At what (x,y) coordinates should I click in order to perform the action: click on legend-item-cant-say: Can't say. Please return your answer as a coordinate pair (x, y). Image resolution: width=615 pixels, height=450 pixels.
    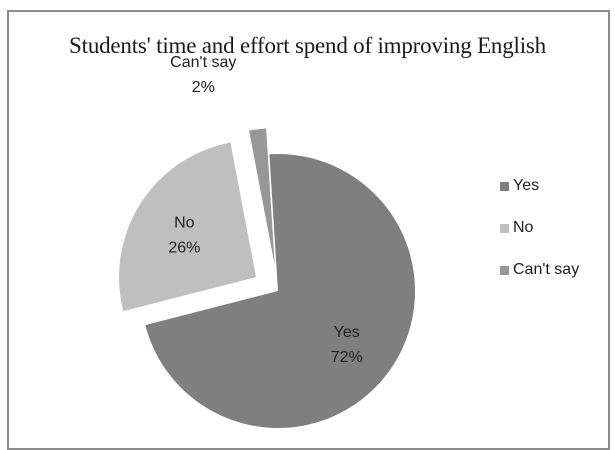
    Looking at the image, I should click on (539, 270).